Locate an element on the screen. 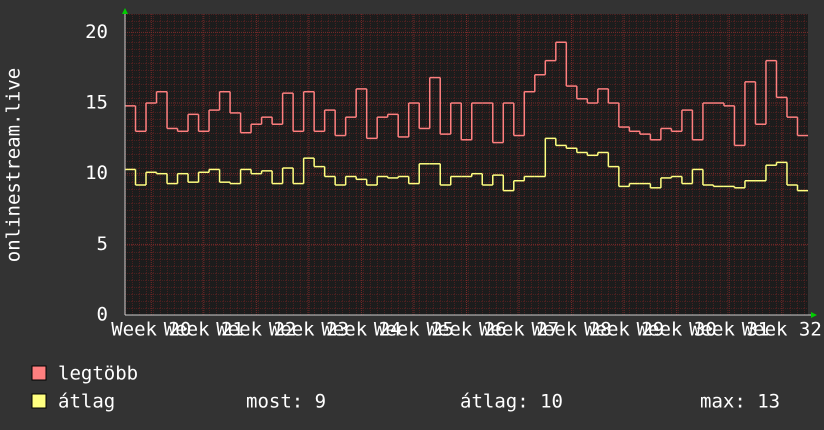  x-tick-label: Week 29 is located at coordinates (624, 330).